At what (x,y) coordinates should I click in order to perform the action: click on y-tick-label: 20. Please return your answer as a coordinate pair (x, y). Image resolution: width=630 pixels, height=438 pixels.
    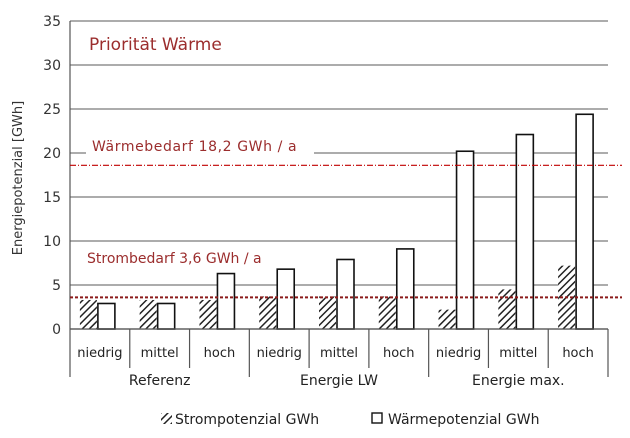
    Looking at the image, I should click on (52, 154).